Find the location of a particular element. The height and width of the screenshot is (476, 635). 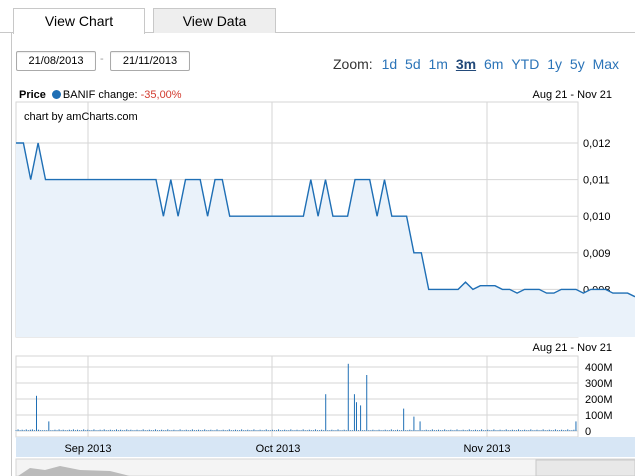

scroller-preview is located at coordinates (74, 471).